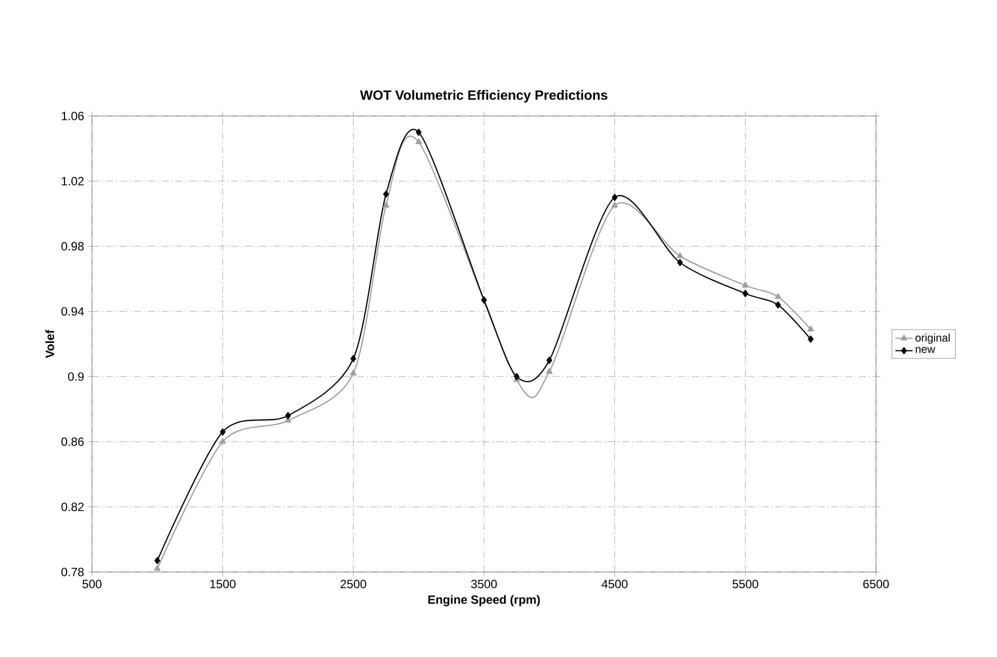 The image size is (997, 657). Describe the element at coordinates (876, 584) in the screenshot. I see `x-tick-label: 6500` at that location.